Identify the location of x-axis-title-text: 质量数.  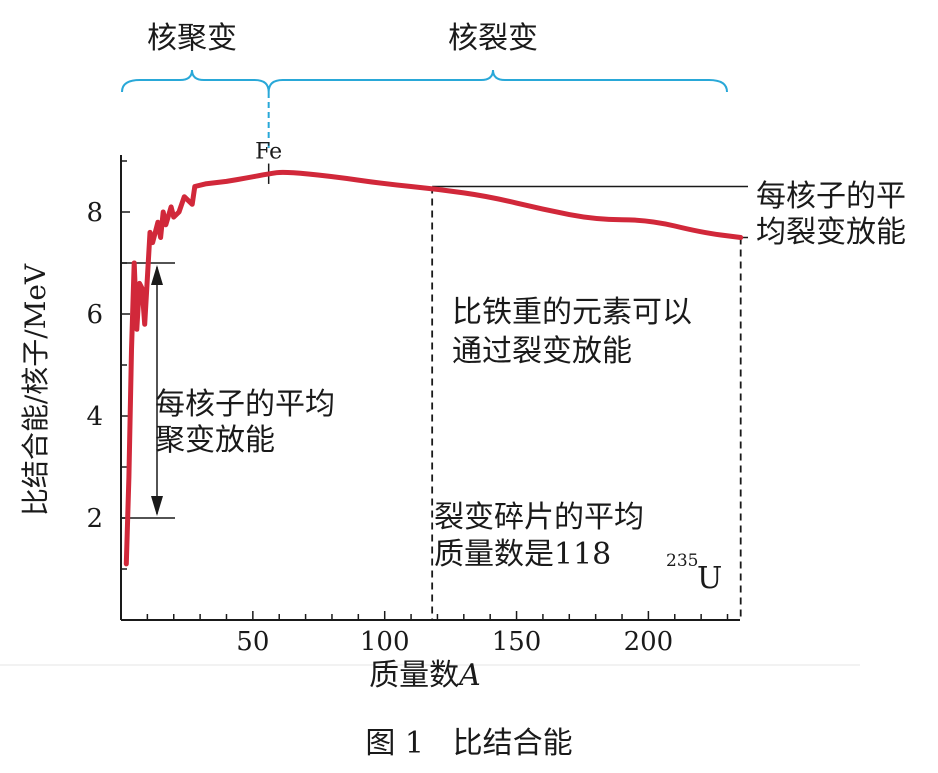
(414, 675).